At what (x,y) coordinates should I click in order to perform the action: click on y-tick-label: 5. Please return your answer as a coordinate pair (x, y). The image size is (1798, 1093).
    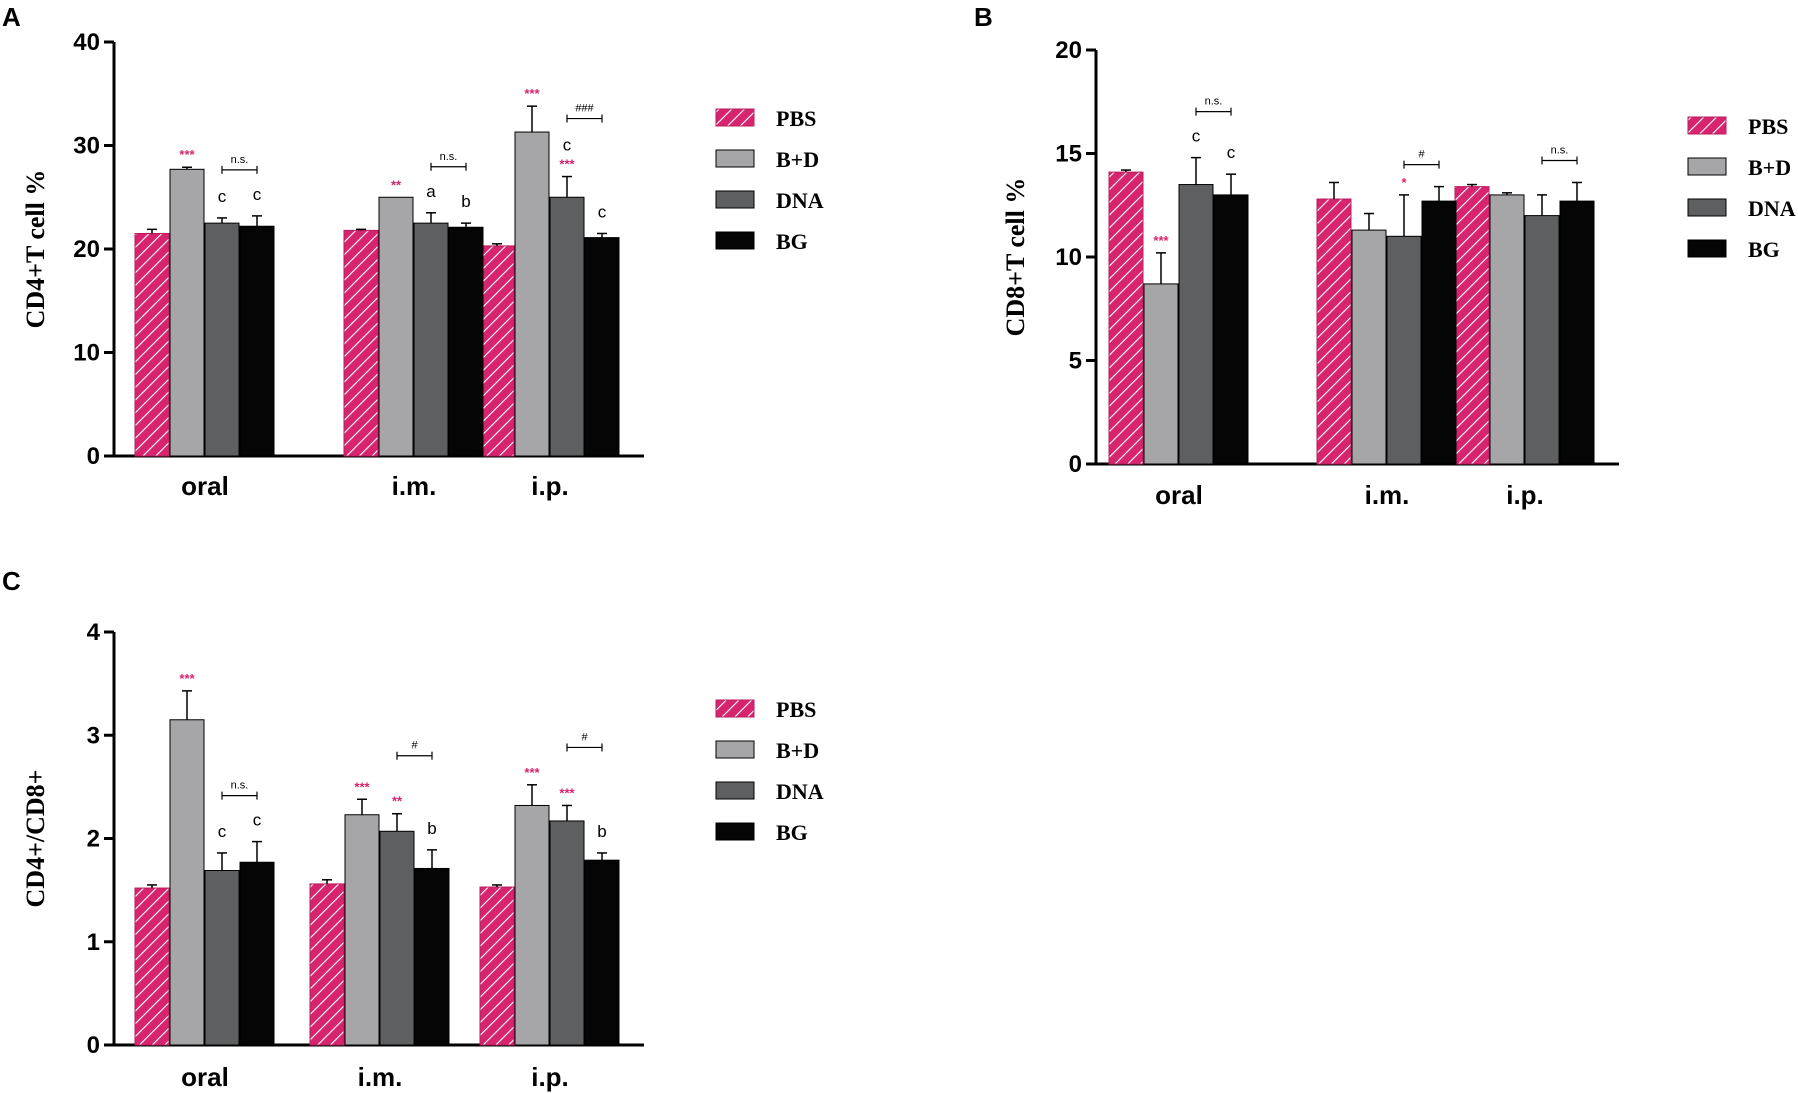
    Looking at the image, I should click on (1075, 361).